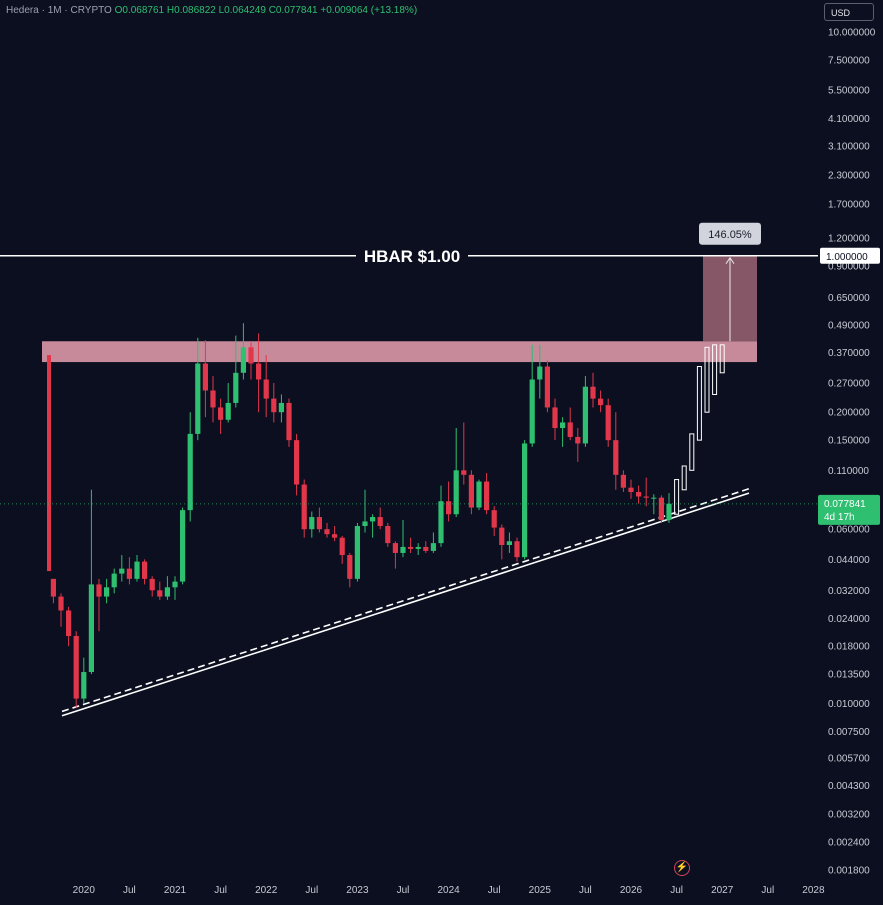  Describe the element at coordinates (849, 647) in the screenshot. I see `price-tick-label: 0.018000` at that location.